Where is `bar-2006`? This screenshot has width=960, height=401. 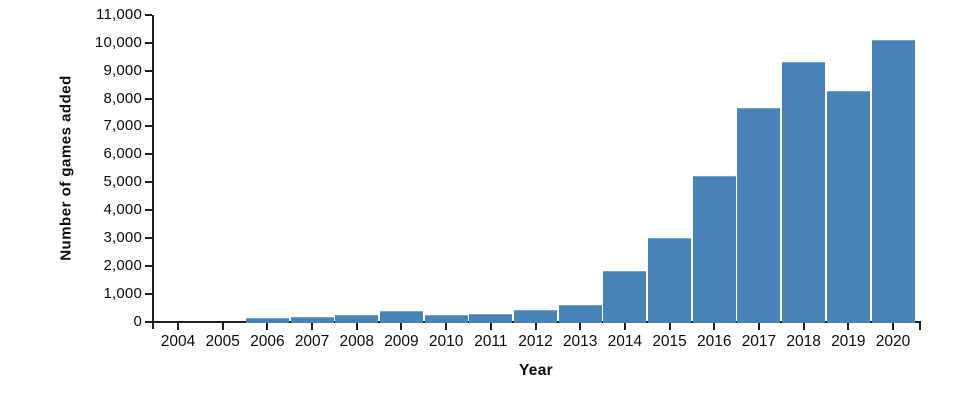
bar-2006 is located at coordinates (267, 320).